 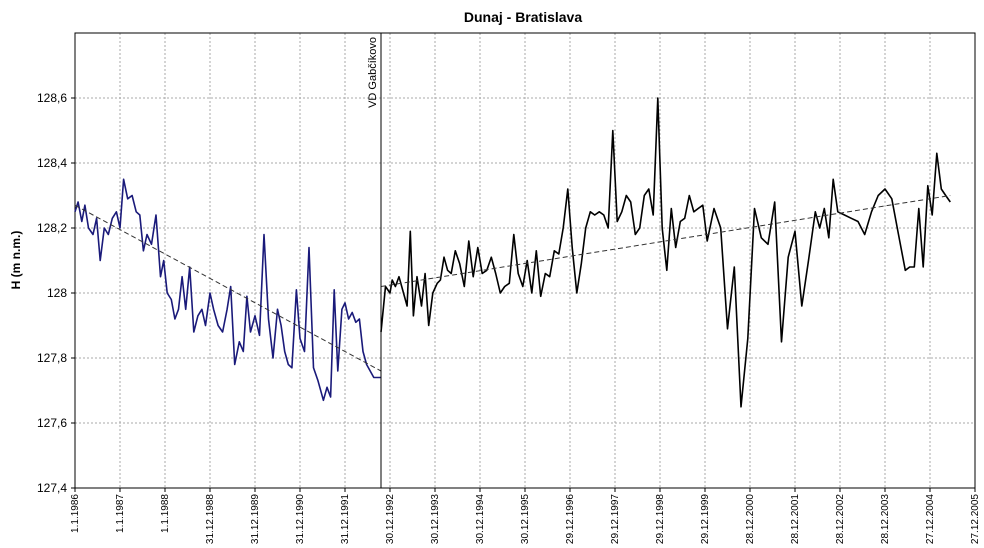 What do you see at coordinates (120, 513) in the screenshot?
I see `x-tick-label: 1.1.1987` at bounding box center [120, 513].